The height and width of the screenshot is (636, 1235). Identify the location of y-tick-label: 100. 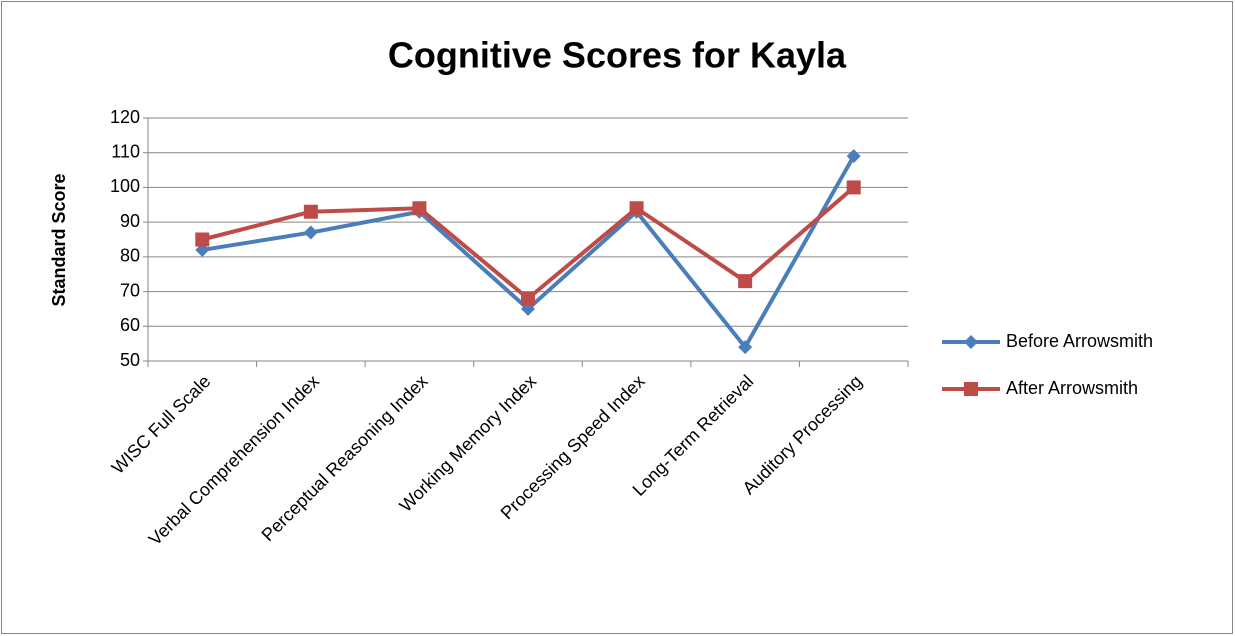
(125, 186).